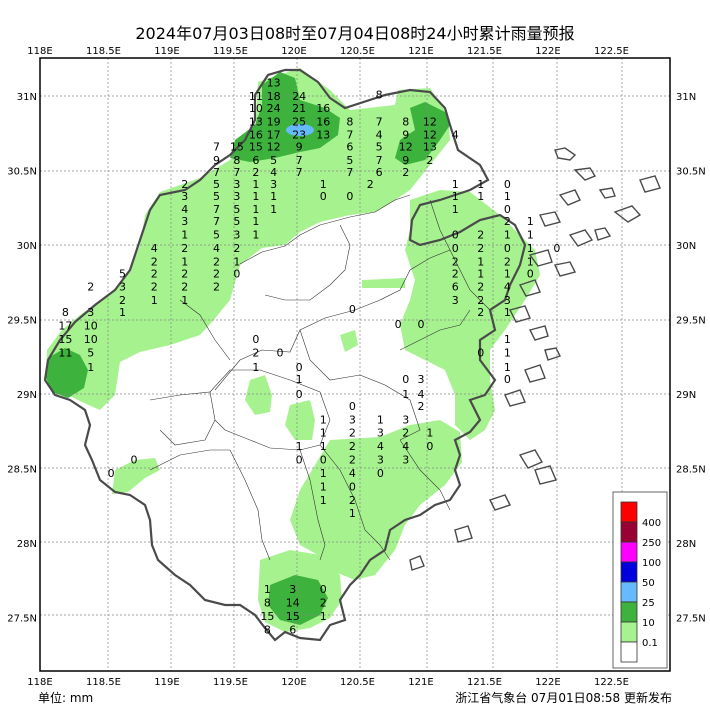 This screenshot has width=710, height=710. Describe the element at coordinates (563, 698) in the screenshot. I see `issuer-footer: 浙江省气象台 07月01日08:58 更新发布` at that location.